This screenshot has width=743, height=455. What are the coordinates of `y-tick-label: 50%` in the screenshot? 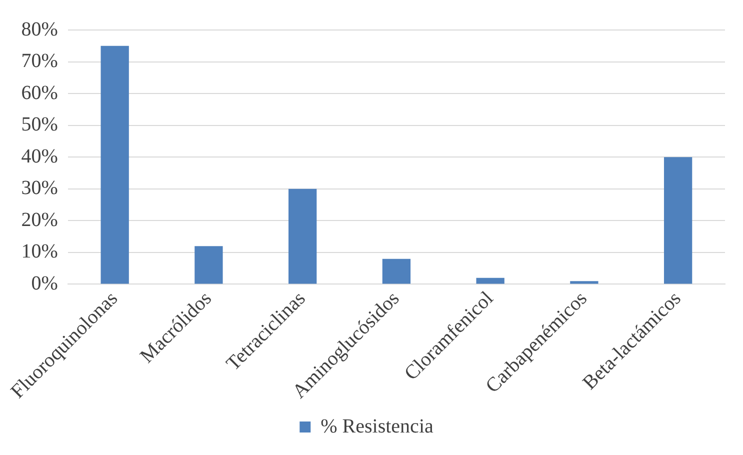 It's located at (39, 125).